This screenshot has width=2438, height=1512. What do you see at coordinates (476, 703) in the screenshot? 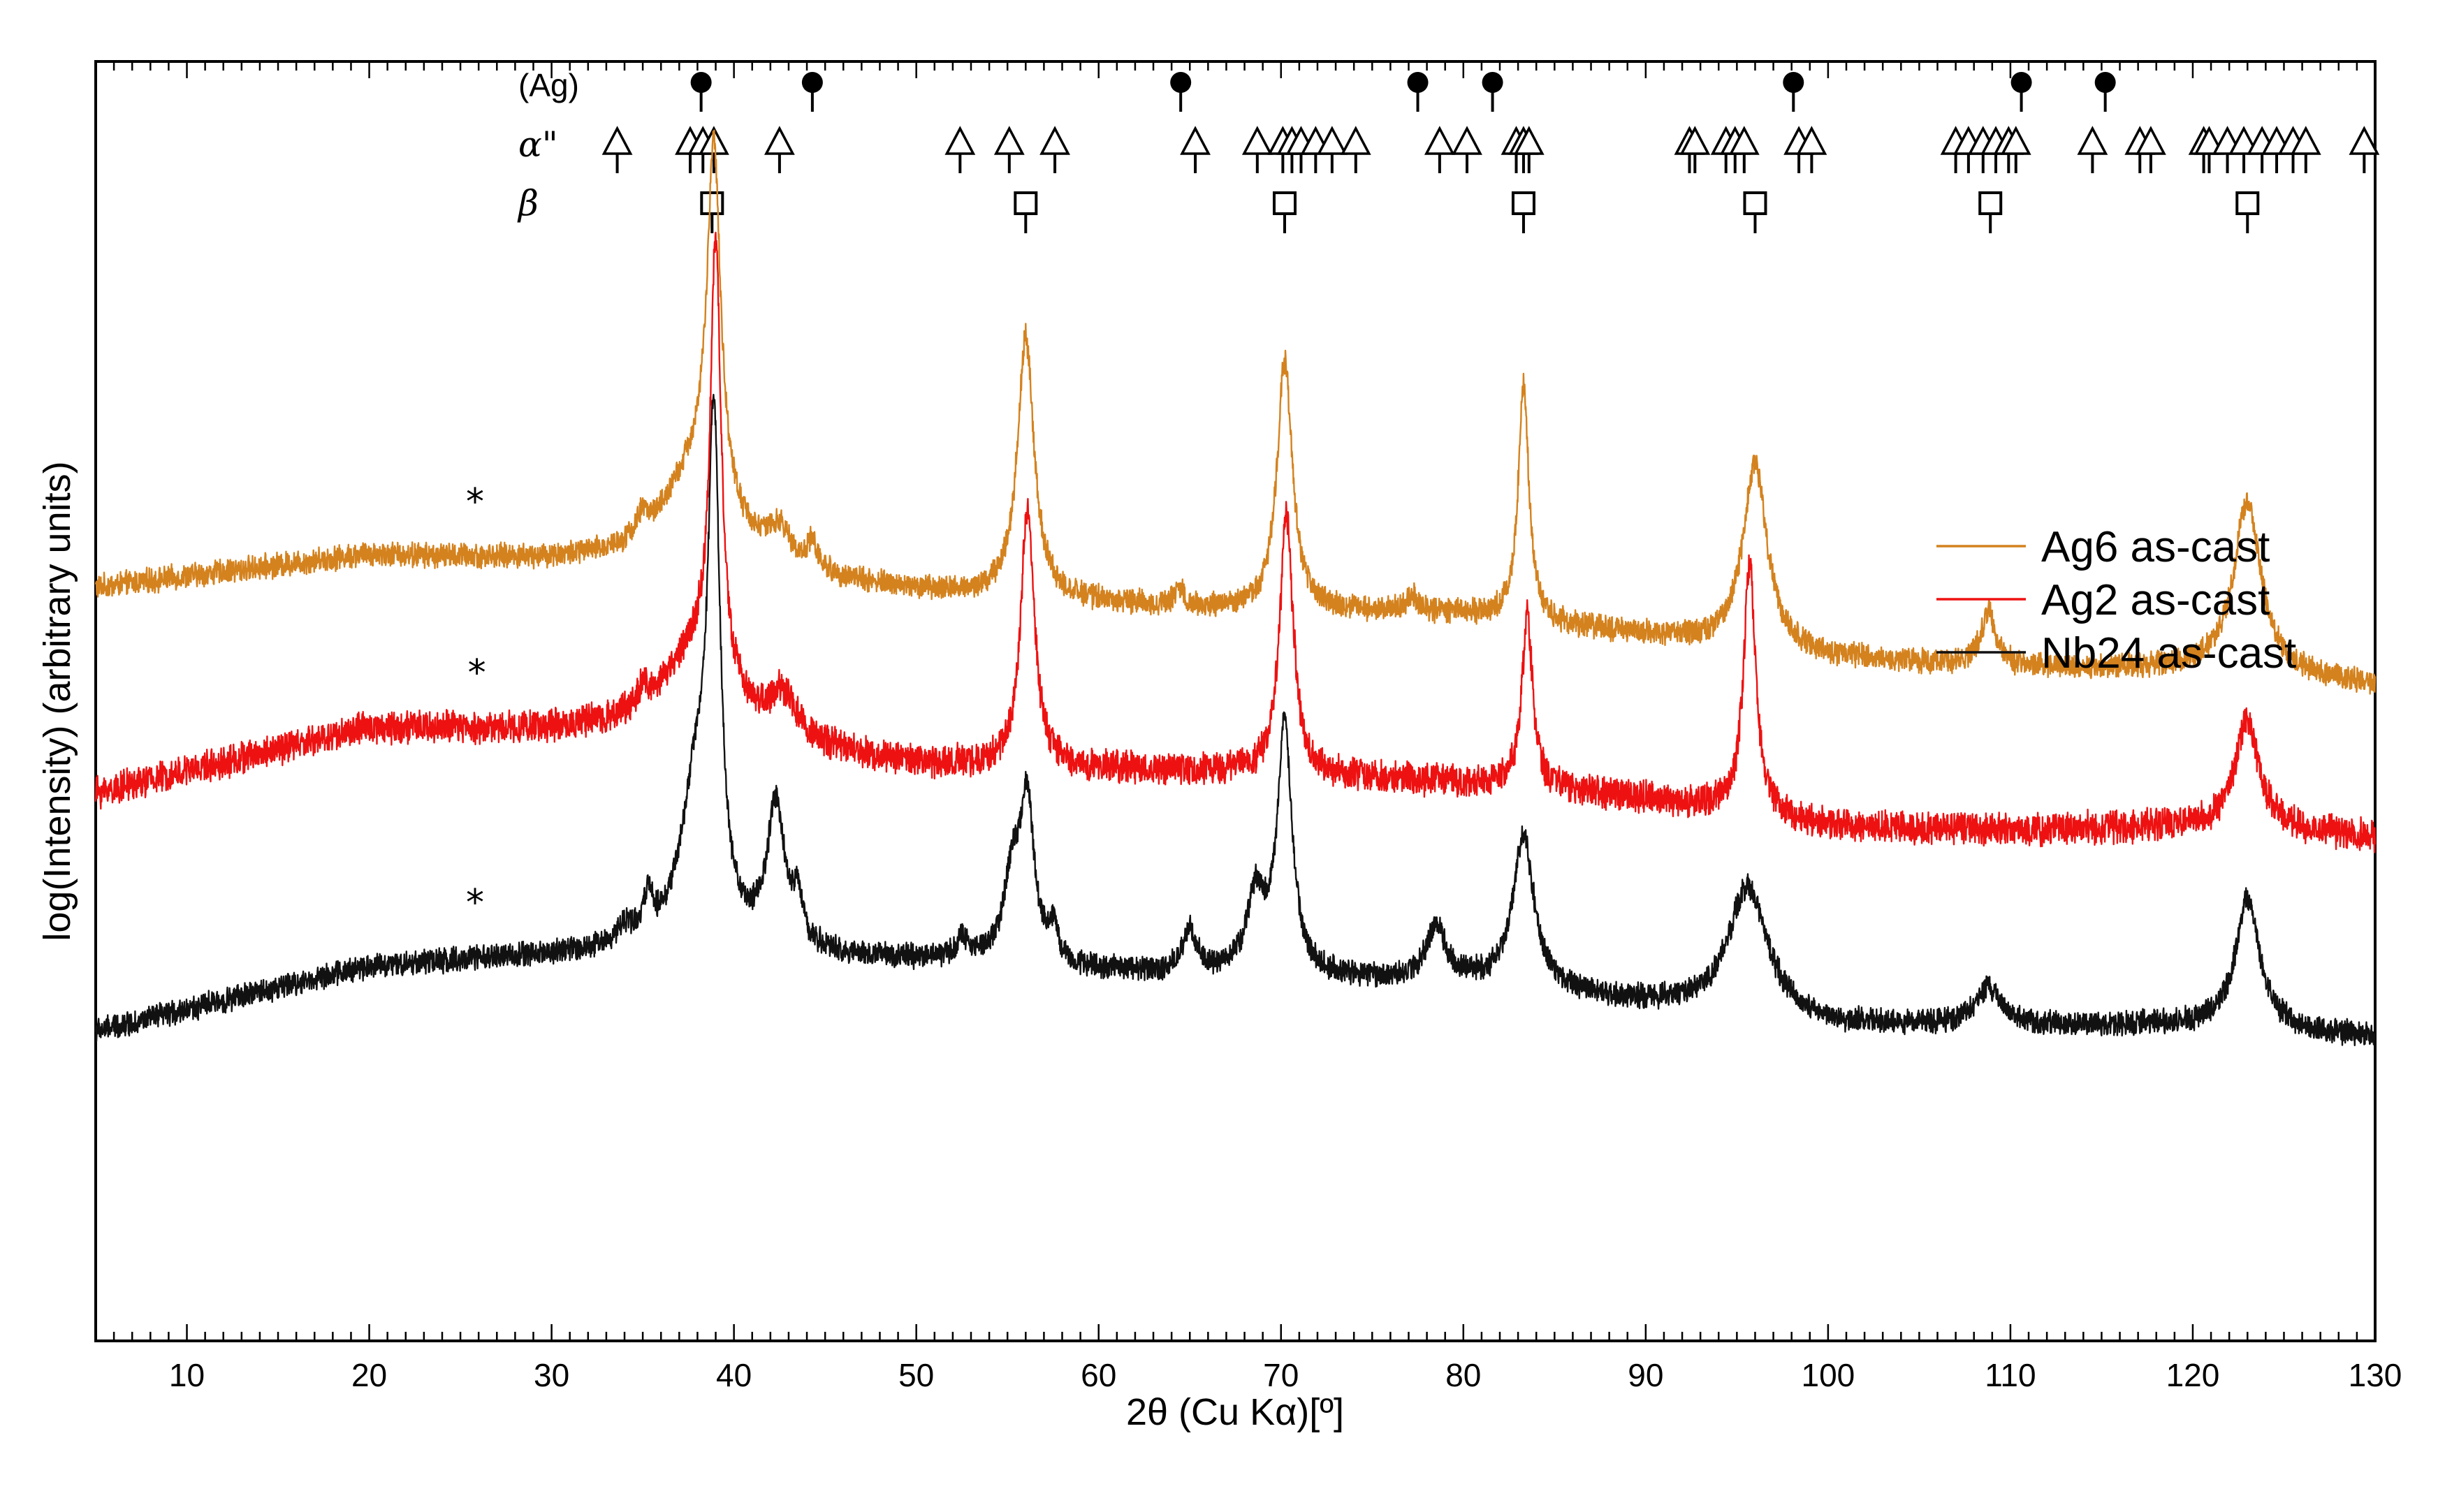
I see `asterisk-annotations: * * *` at bounding box center [476, 703].